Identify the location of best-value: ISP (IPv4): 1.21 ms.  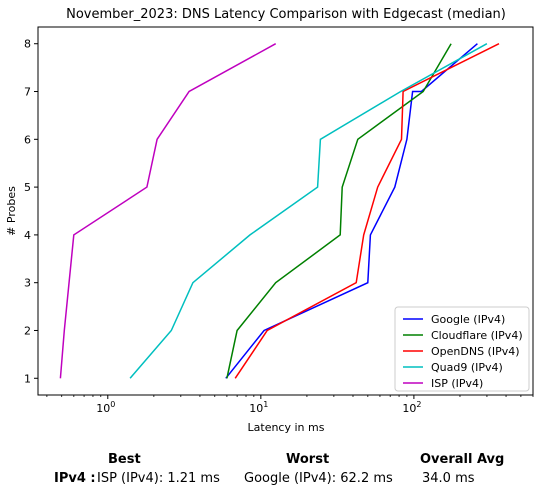
(158, 478).